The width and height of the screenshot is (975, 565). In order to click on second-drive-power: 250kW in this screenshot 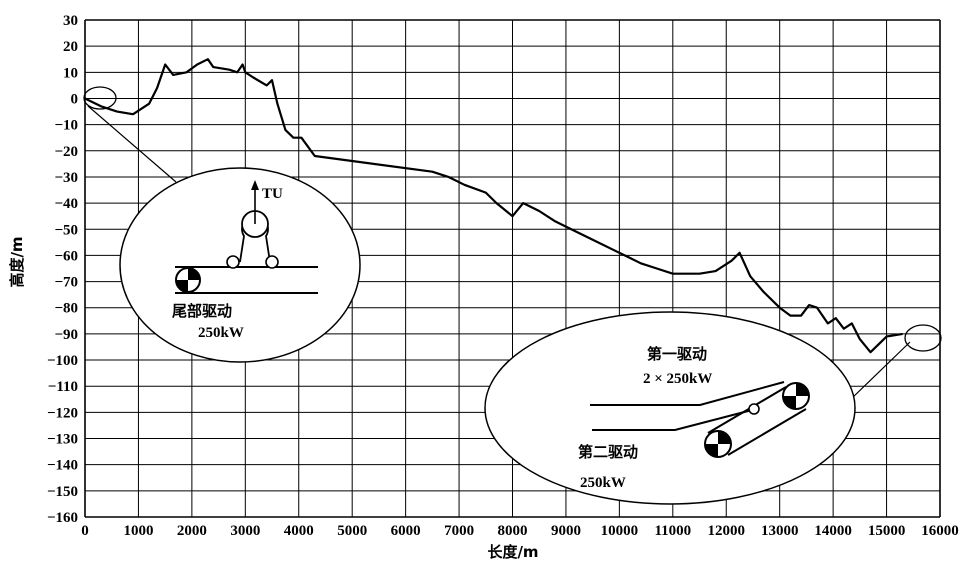, I will do `click(603, 483)`.